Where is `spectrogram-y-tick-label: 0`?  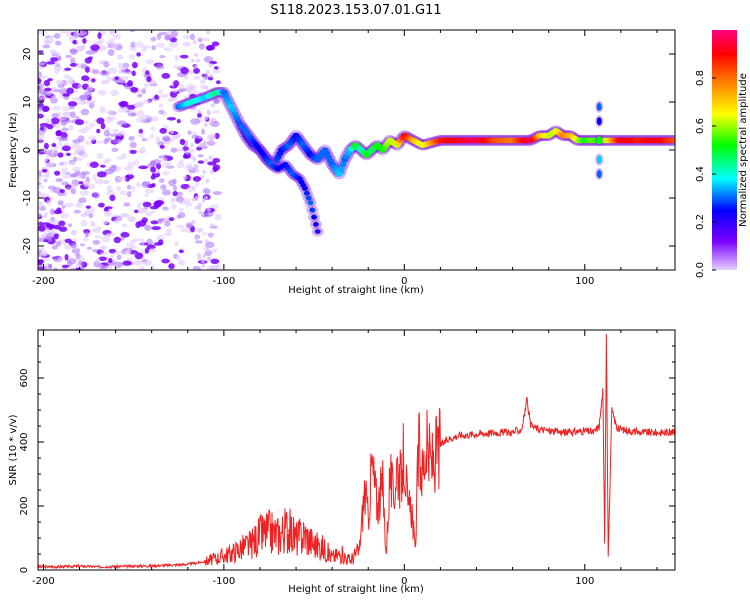 spectrogram-y-tick-label: 0 is located at coordinates (27, 150).